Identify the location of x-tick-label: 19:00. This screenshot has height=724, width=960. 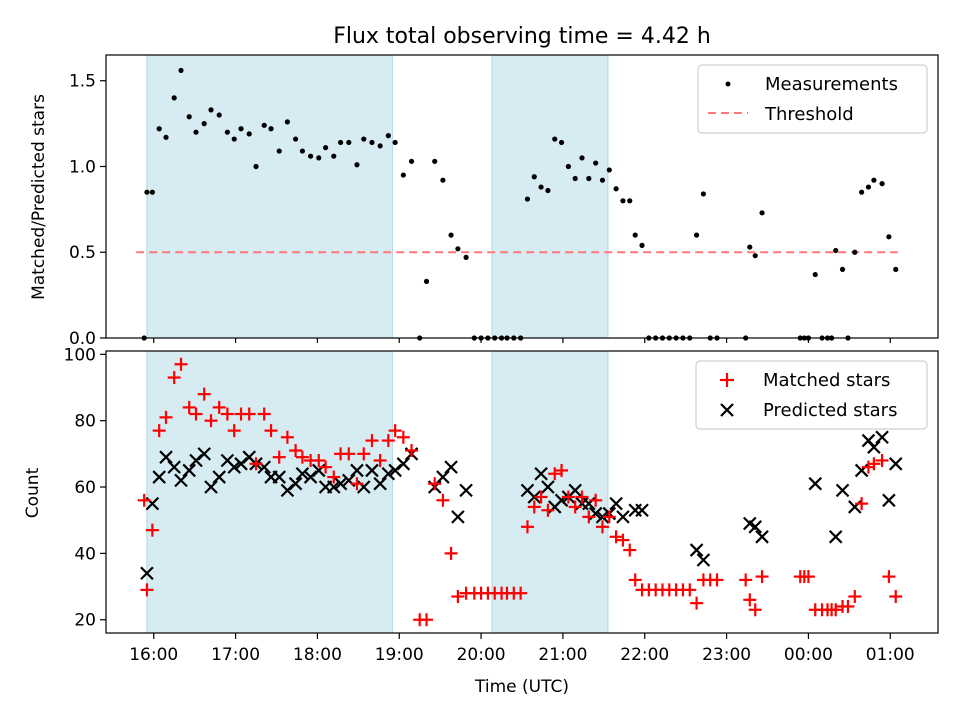
(399, 655).